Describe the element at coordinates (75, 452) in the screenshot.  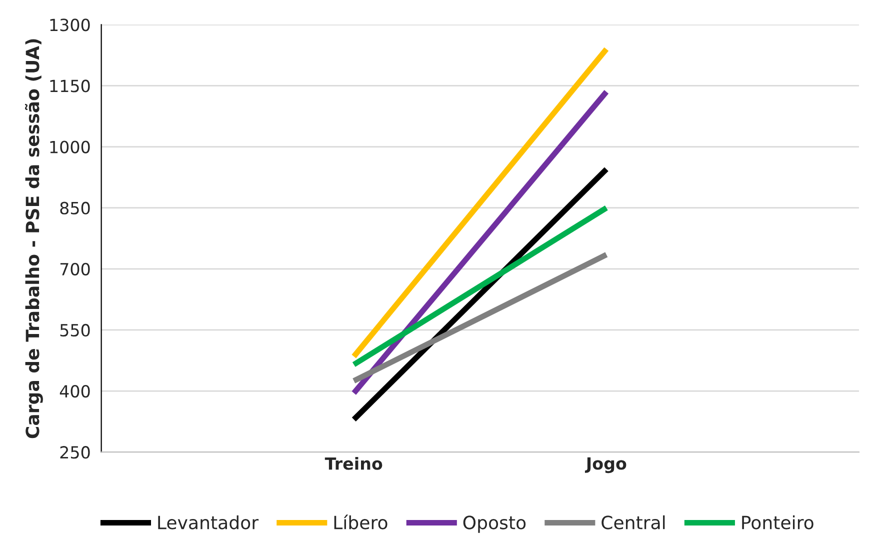
I see `y-tick-label: 250` at that location.